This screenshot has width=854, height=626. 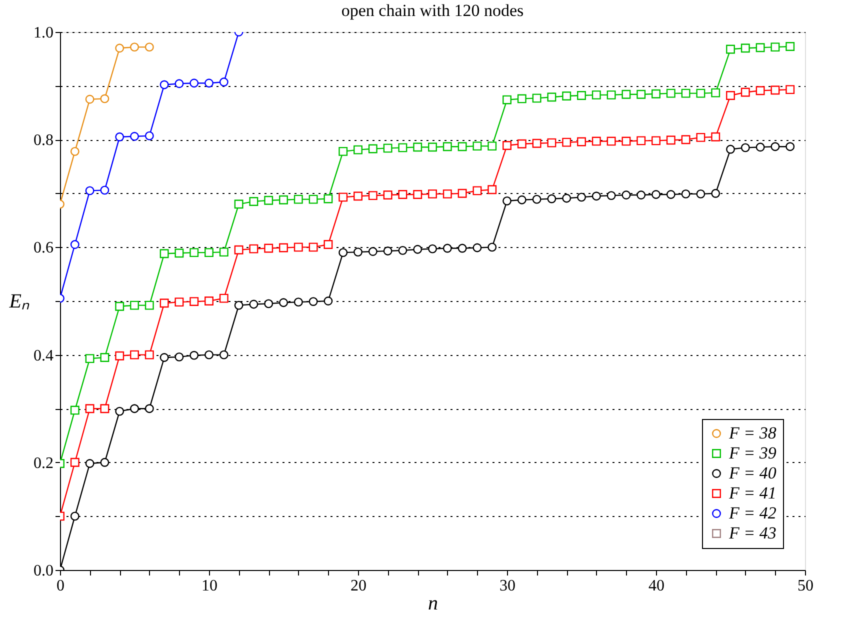 I want to click on y-tick-label: 0.2, so click(x=44, y=463).